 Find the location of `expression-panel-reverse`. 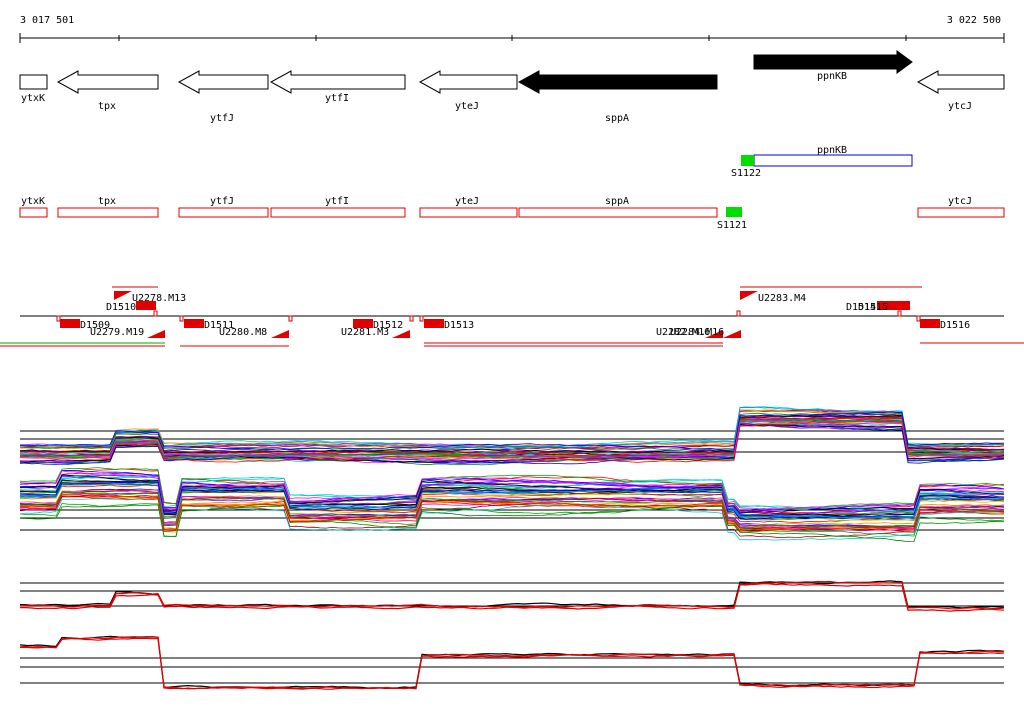

expression-panel-reverse is located at coordinates (512, 505).